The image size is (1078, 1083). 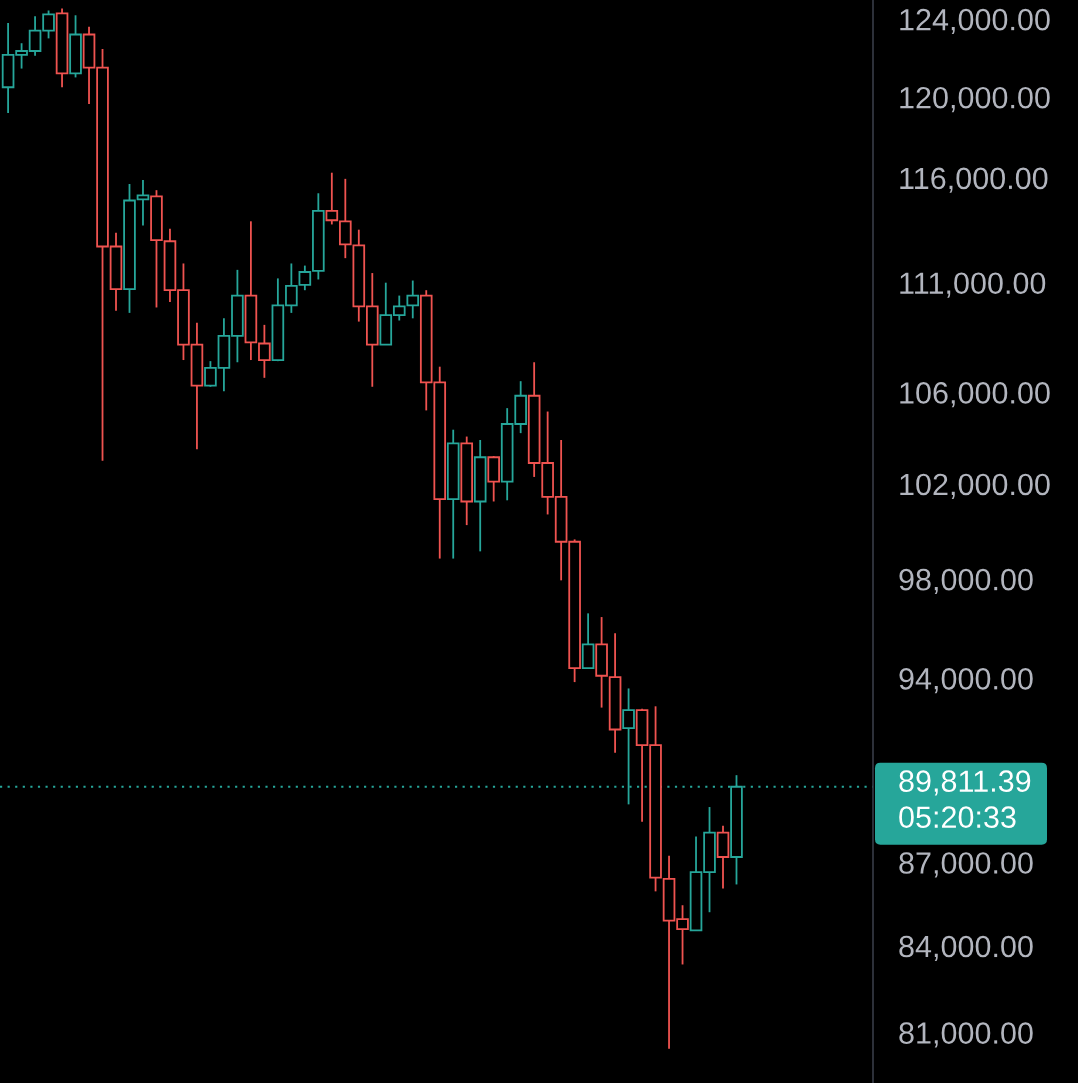 What do you see at coordinates (965, 783) in the screenshot?
I see `ref-line-label: 89,811.39` at bounding box center [965, 783].